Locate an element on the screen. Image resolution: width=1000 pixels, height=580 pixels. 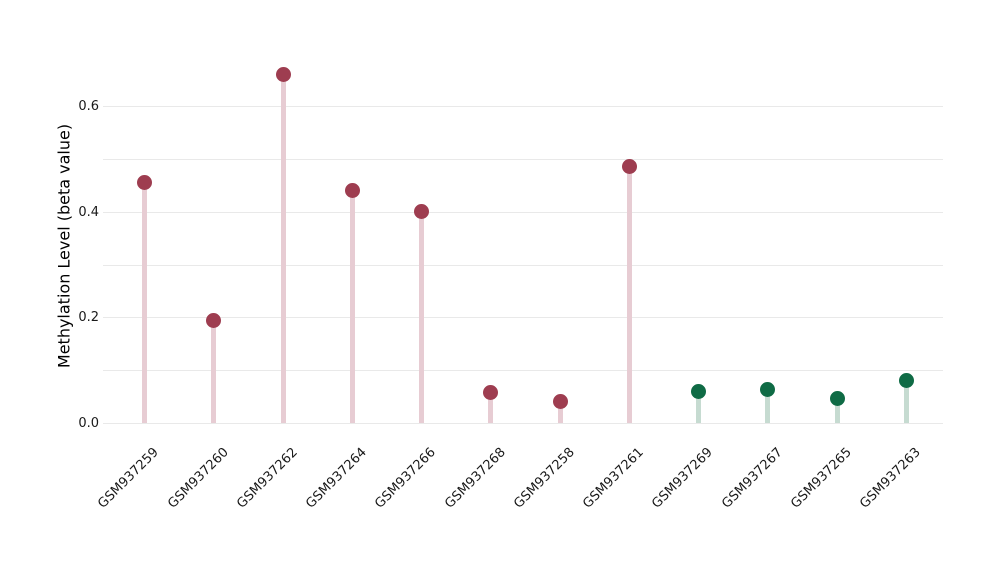
gridline-y-0.5 is located at coordinates (523, 159).